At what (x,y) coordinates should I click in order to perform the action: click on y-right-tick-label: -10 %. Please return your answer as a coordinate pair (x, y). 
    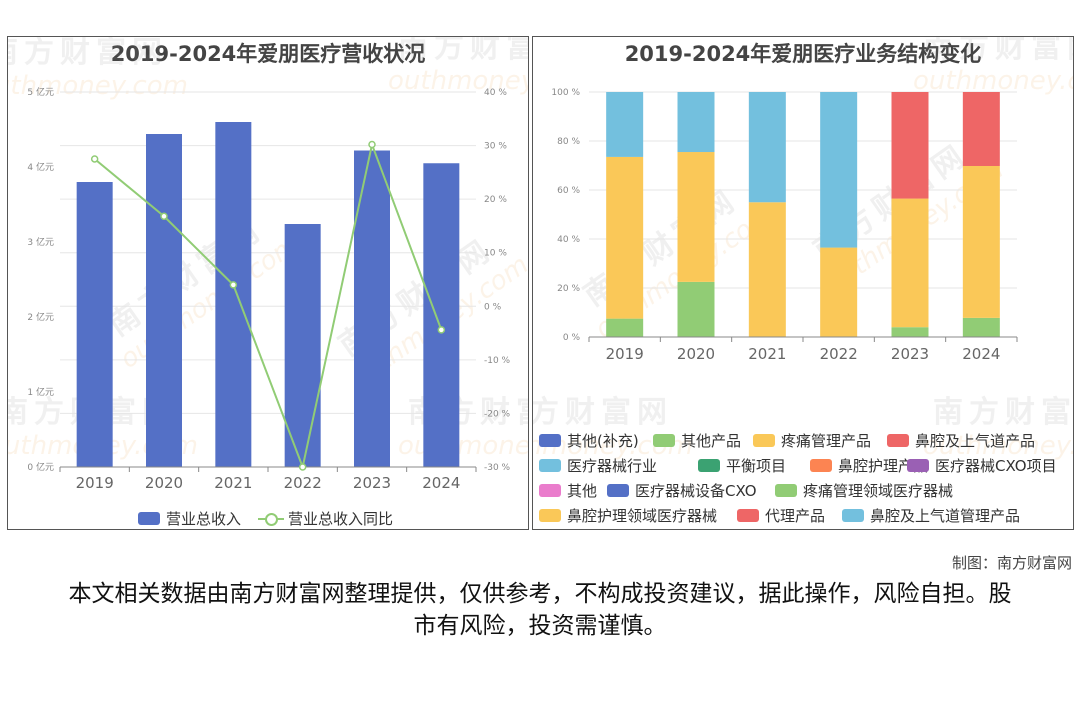
    Looking at the image, I should click on (497, 361).